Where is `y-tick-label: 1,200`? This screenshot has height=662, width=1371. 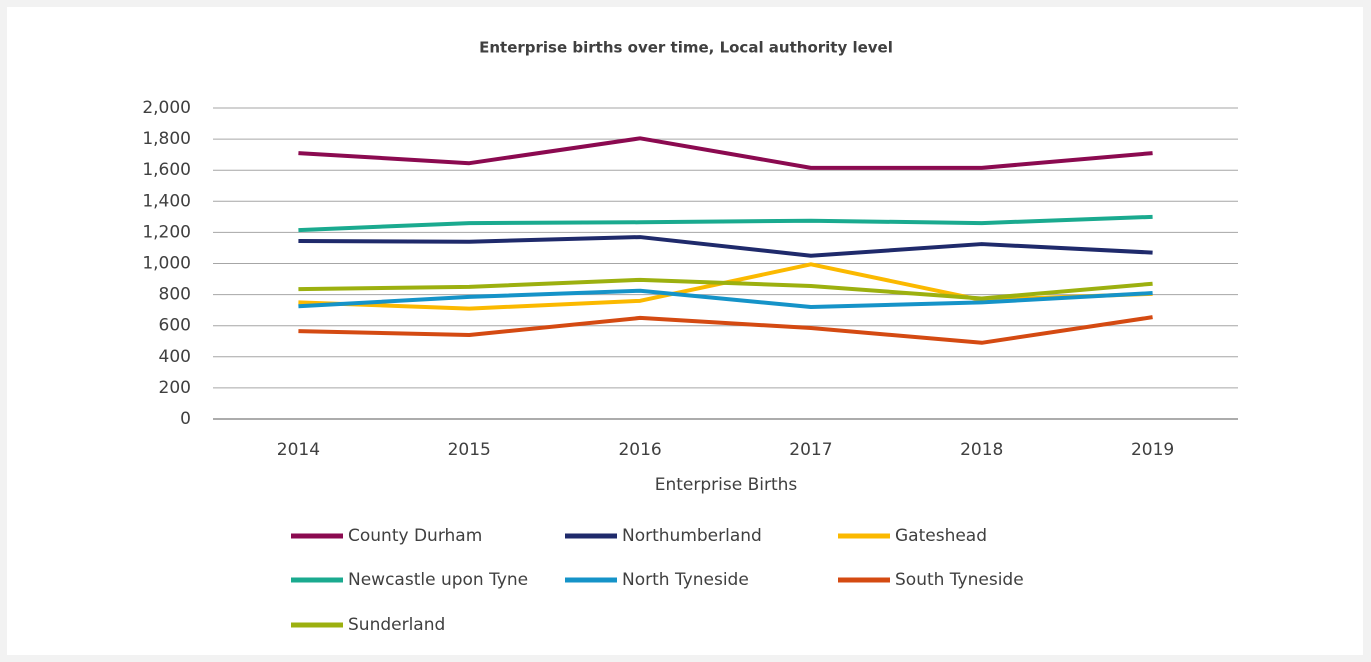 y-tick-label: 1,200 is located at coordinates (166, 232).